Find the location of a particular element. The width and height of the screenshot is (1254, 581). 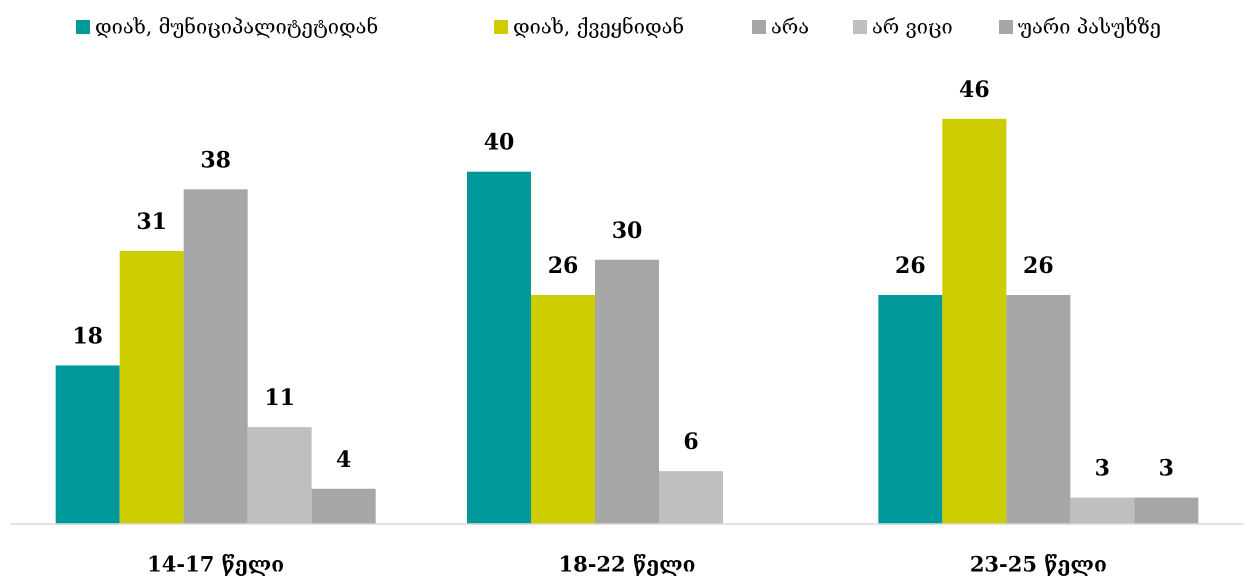

legend-label: დიახ, მუნიციპალიტეტიდან is located at coordinates (236, 27).